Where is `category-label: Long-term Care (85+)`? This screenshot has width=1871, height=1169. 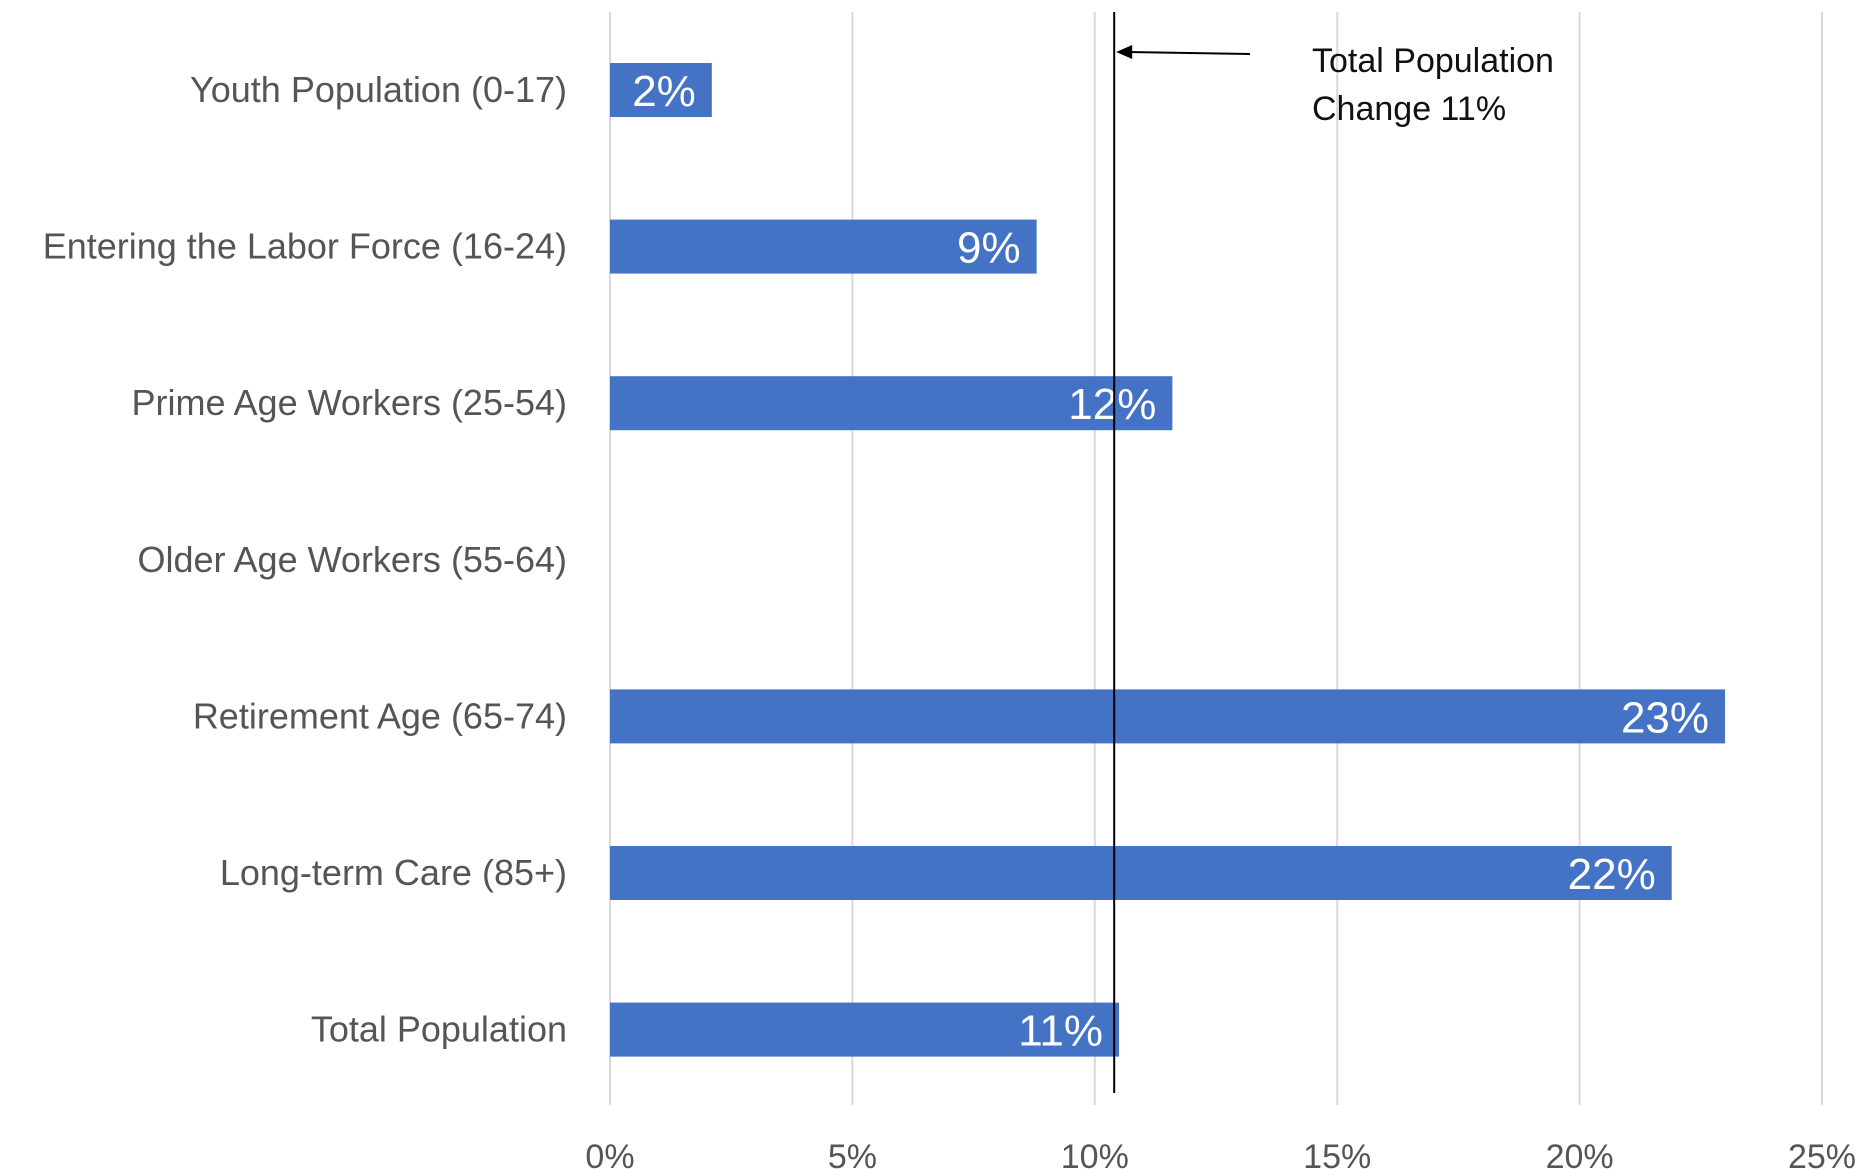
category-label: Long-term Care (85+) is located at coordinates (393, 872).